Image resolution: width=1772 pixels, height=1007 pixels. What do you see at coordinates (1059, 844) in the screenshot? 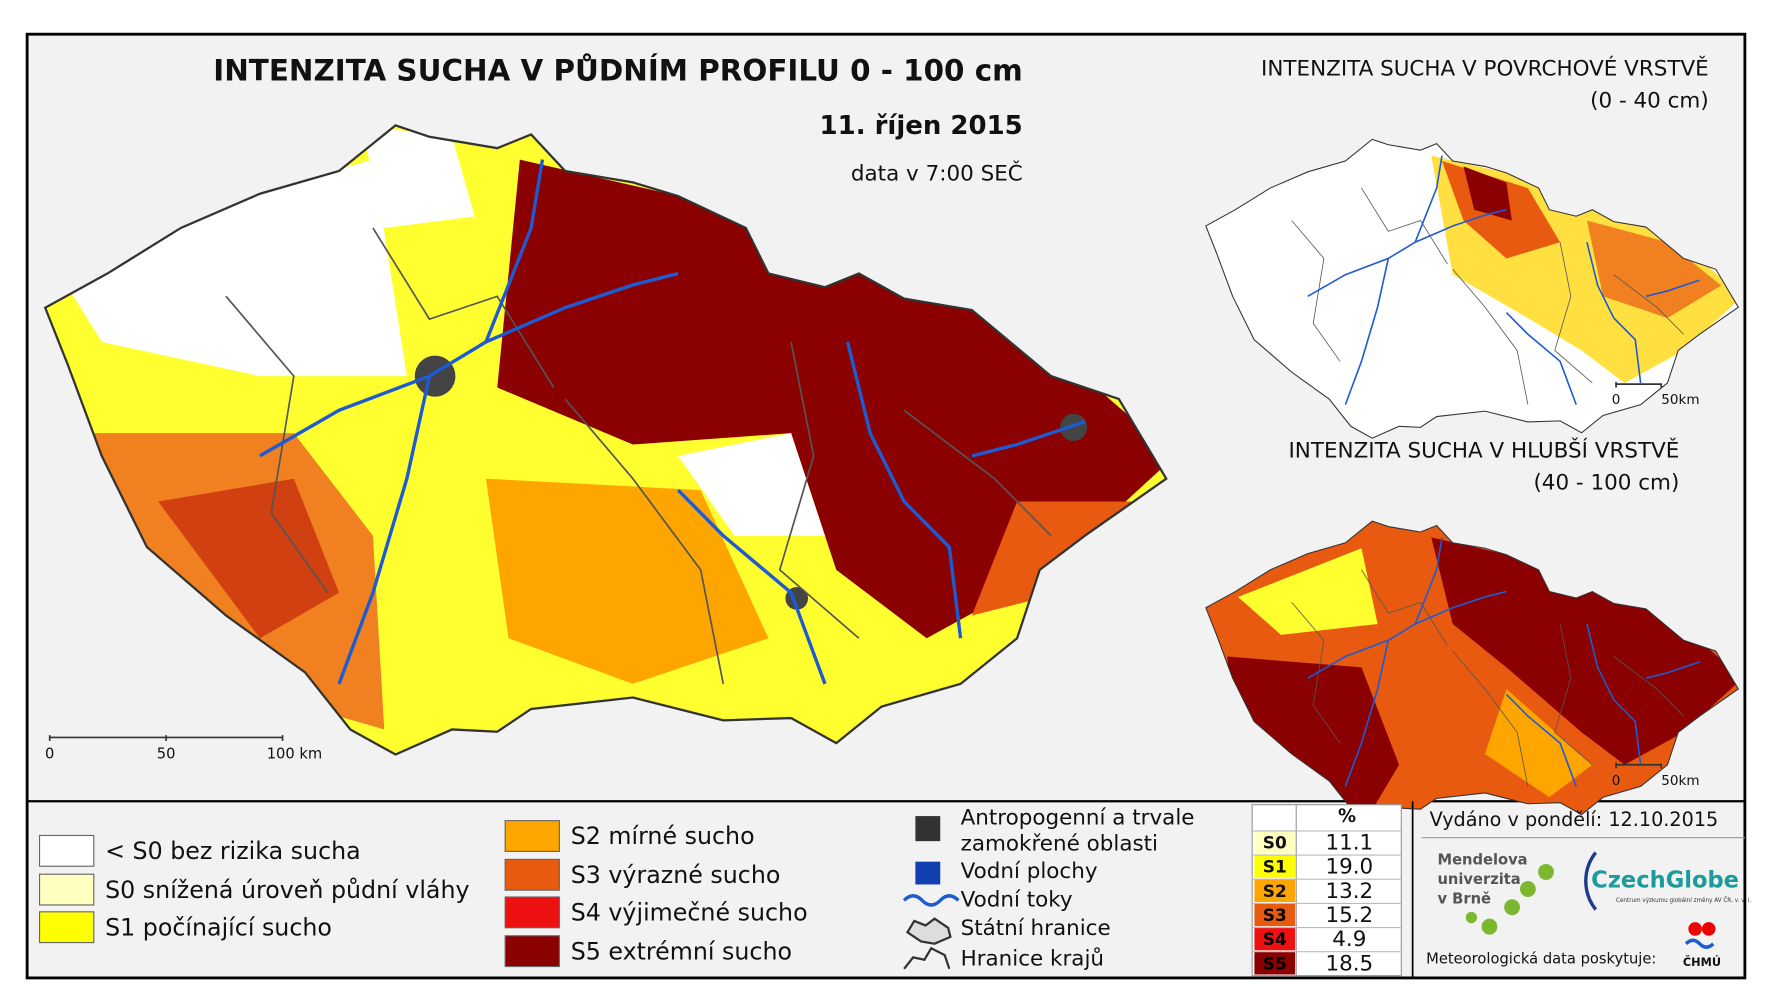
I see `legend-label: zamokřené oblasti` at bounding box center [1059, 844].